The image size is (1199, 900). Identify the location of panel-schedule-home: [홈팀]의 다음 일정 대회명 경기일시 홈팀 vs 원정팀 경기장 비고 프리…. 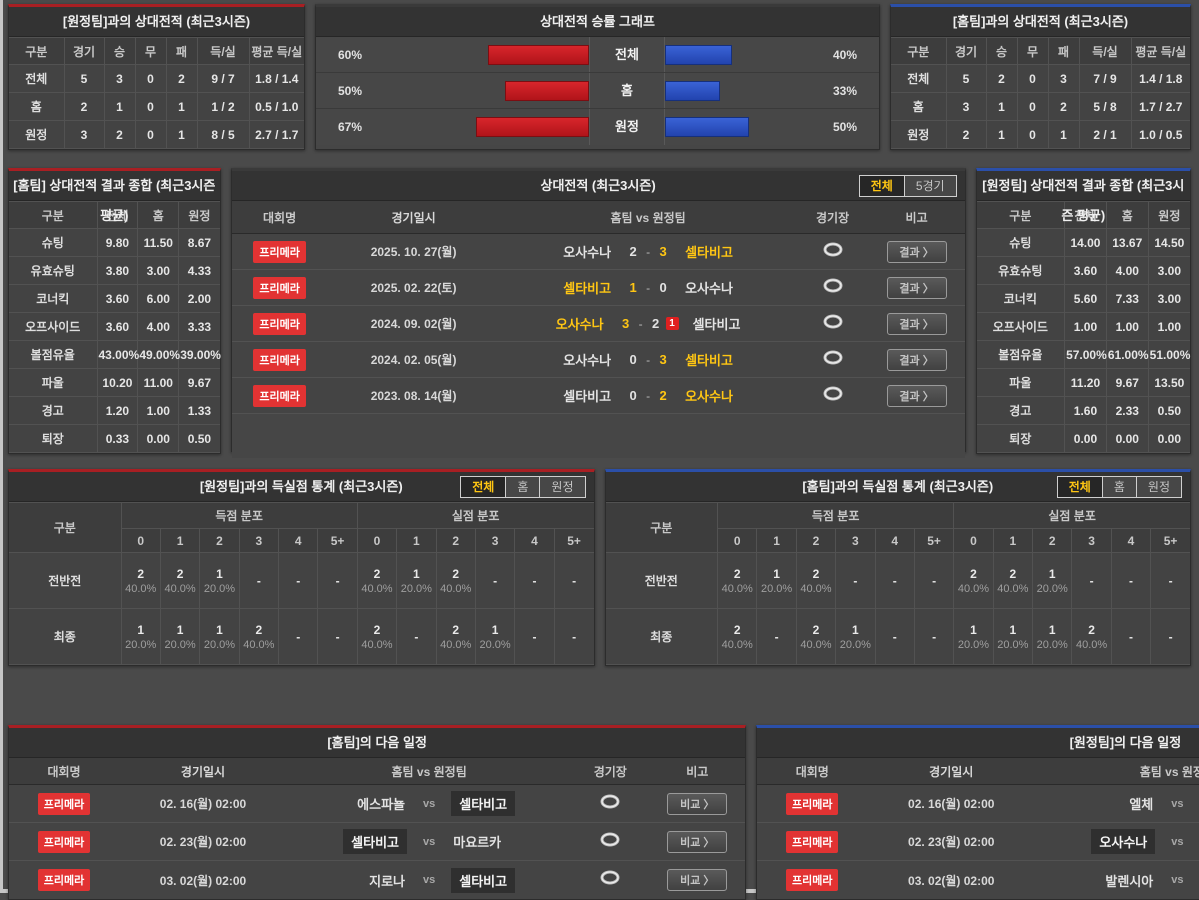
(377, 812).